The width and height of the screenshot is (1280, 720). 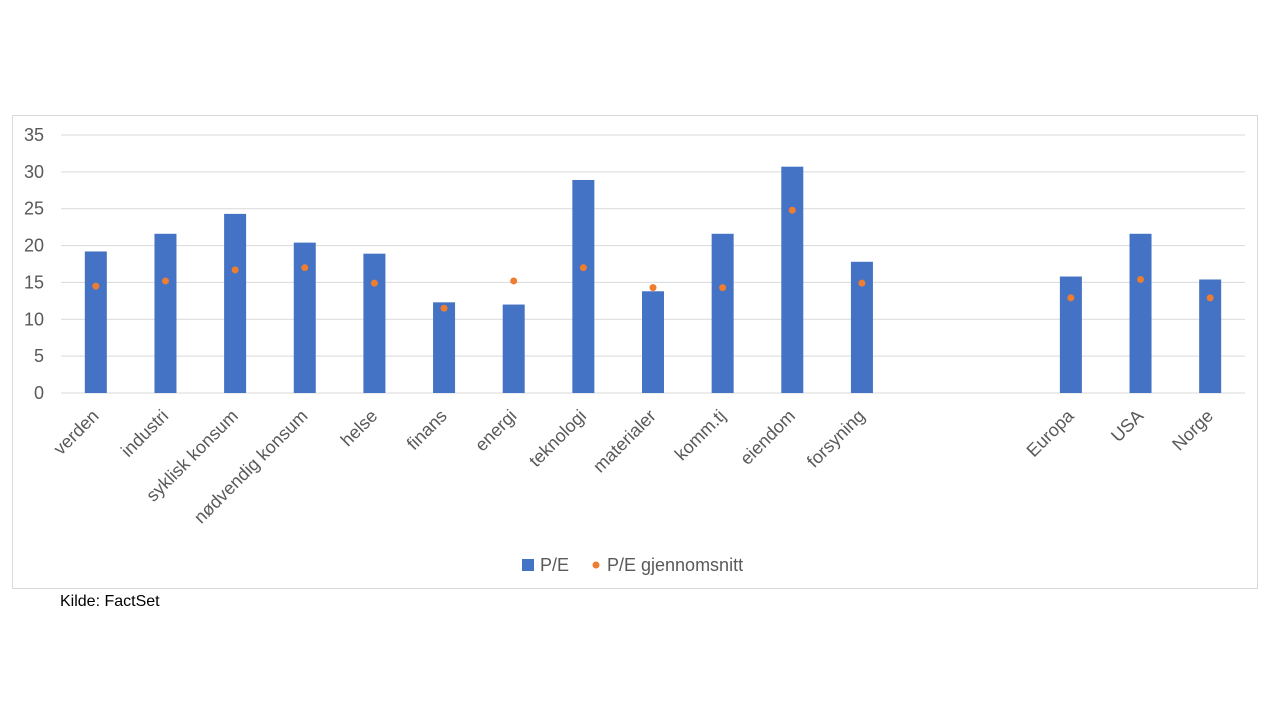 I want to click on legend-swatch-pe-average, so click(x=596, y=565).